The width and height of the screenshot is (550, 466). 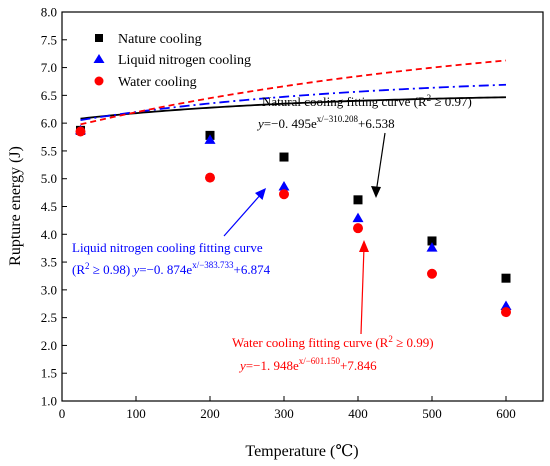 What do you see at coordinates (99, 38) in the screenshot?
I see `legend-marker-nature` at bounding box center [99, 38].